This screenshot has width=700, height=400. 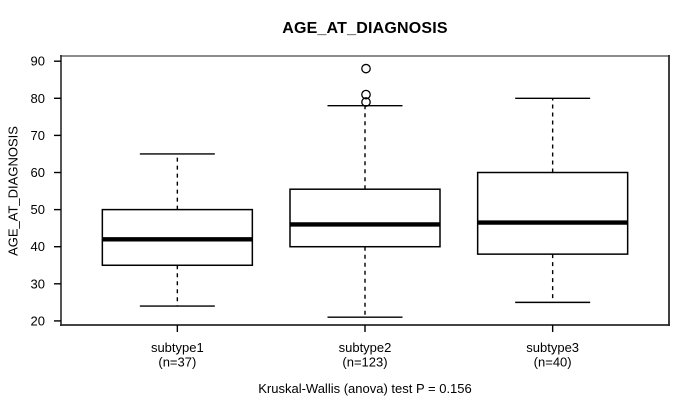 What do you see at coordinates (38, 61) in the screenshot?
I see `y-tick-label: 90` at bounding box center [38, 61].